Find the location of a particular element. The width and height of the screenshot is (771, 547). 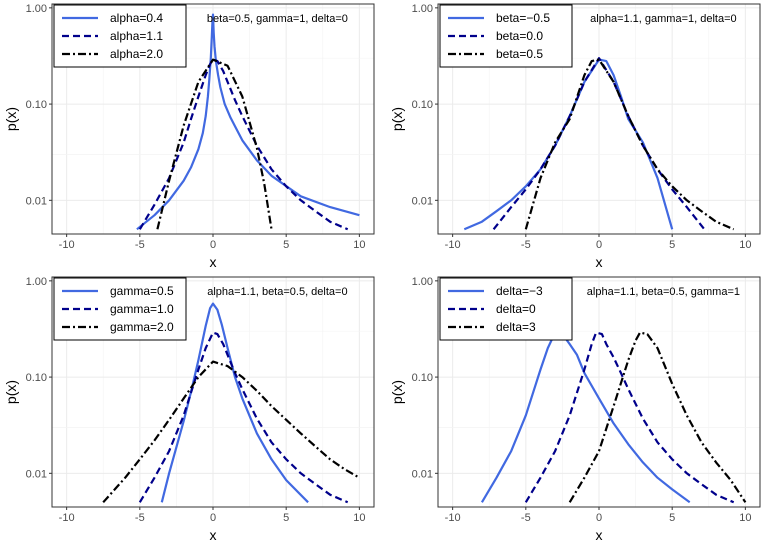

legend-label: alpha=1.1 is located at coordinates (136, 36).